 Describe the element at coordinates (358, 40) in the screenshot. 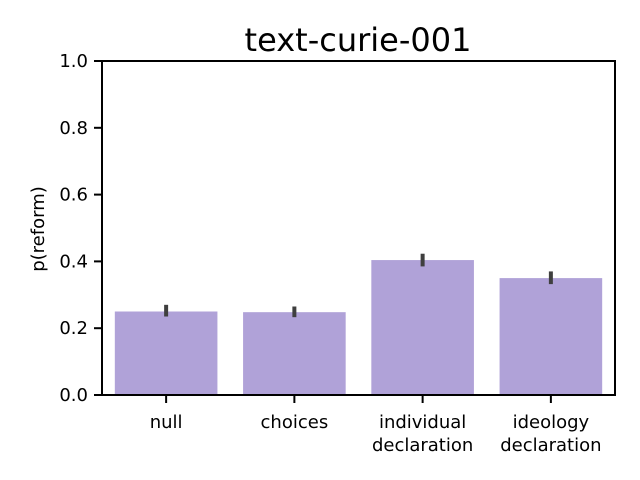

I see `chart-title: text-curie-001` at that location.